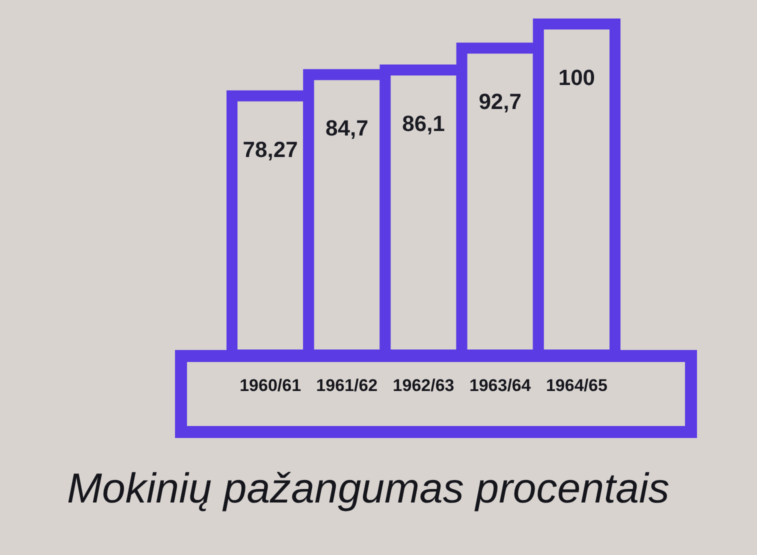 The height and width of the screenshot is (555, 757). I want to click on data-label: 92,7, so click(500, 101).